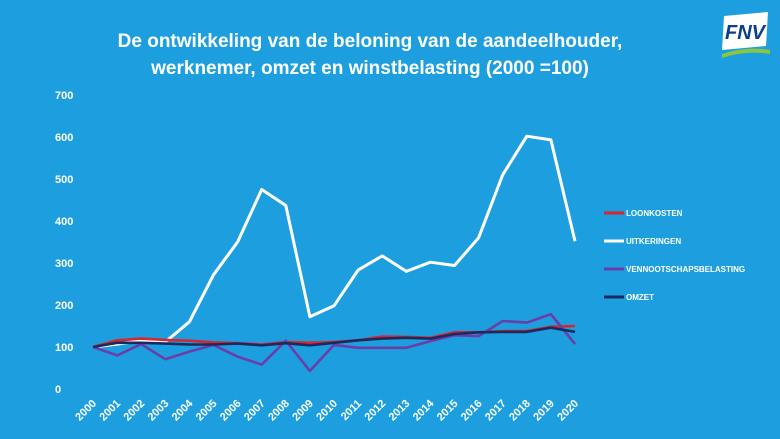 Image resolution: width=780 pixels, height=439 pixels. Describe the element at coordinates (568, 411) in the screenshot. I see `x-tick-label: 2020` at that location.